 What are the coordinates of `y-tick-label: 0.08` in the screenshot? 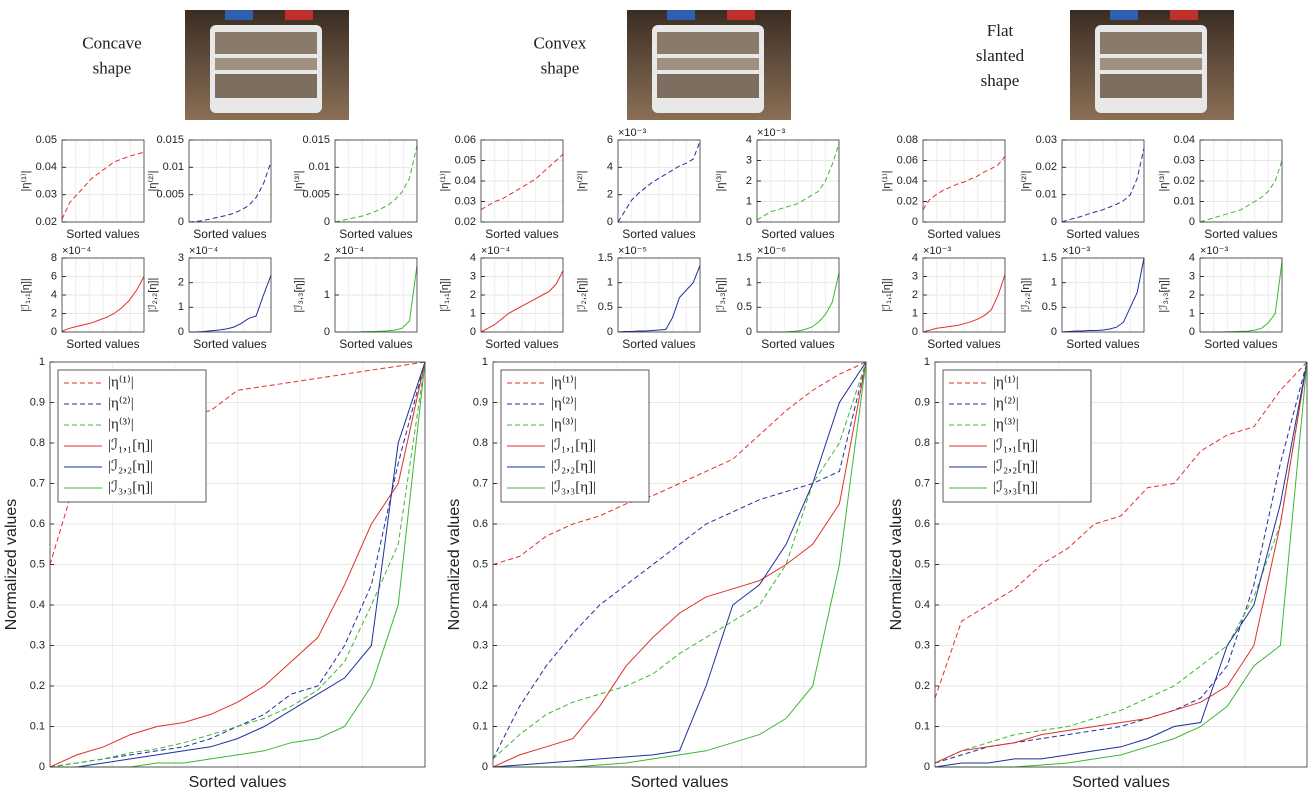 It's located at (907, 140).